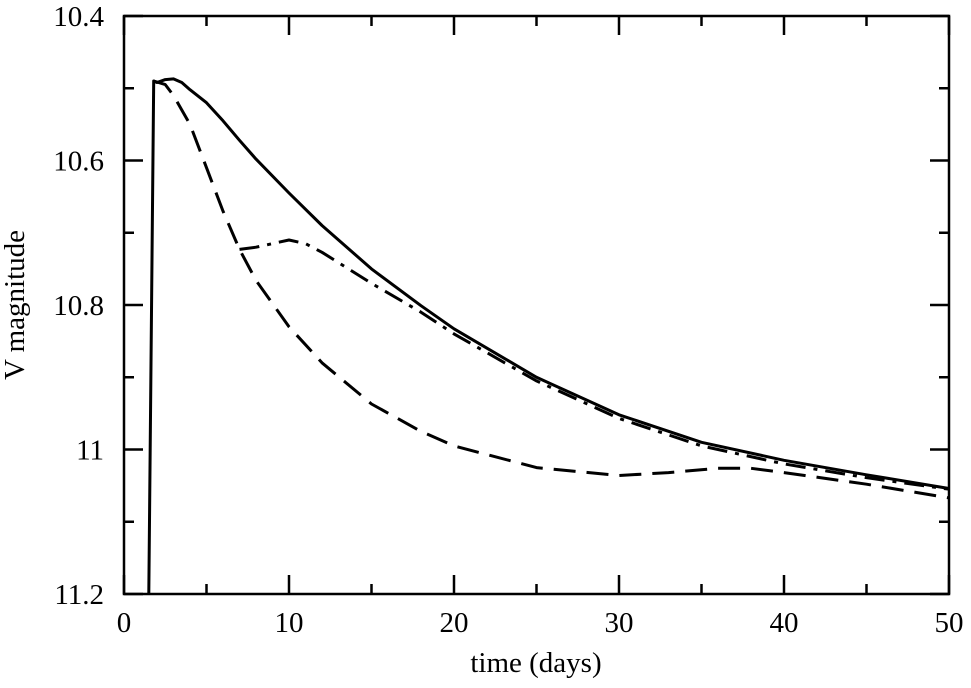 Image resolution: width=971 pixels, height=688 pixels. I want to click on y-tick-label: 11.2, so click(79, 595).